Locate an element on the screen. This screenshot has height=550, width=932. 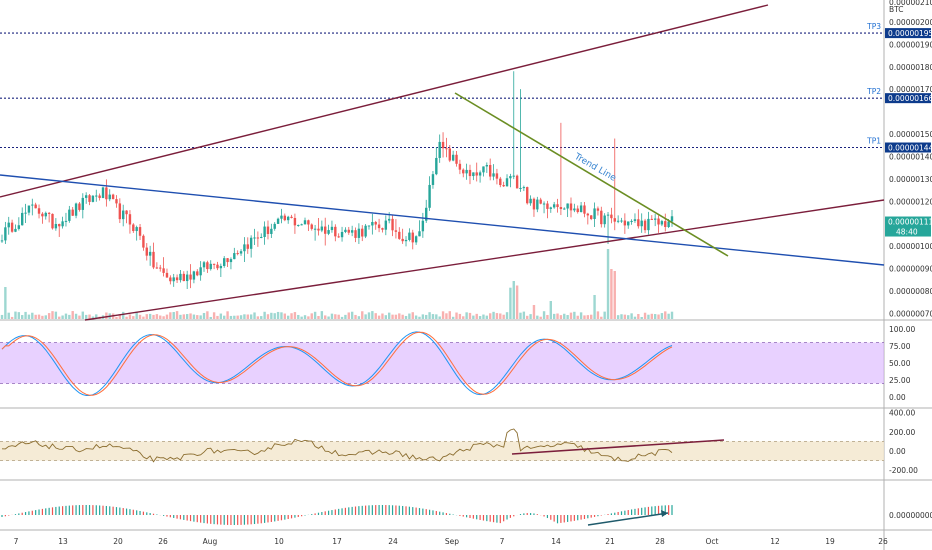
cci-tick-label: 400.00 is located at coordinates (902, 413).